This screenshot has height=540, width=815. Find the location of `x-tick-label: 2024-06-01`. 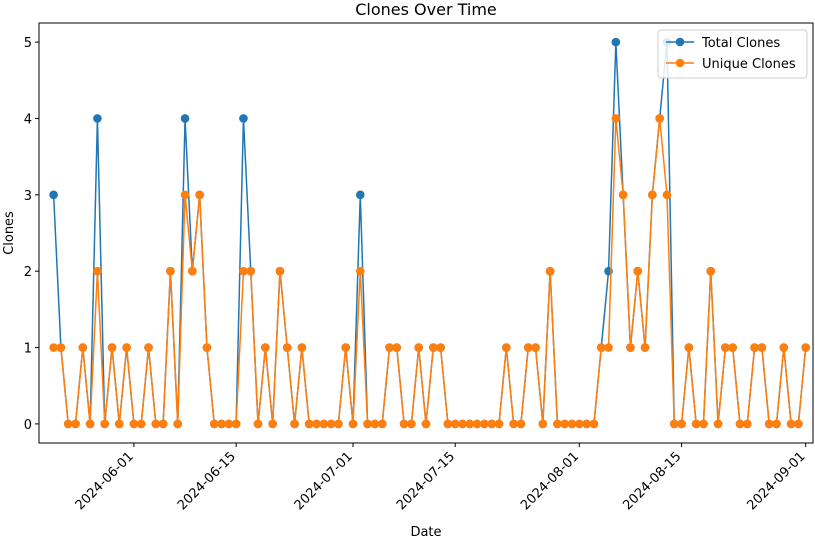

x-tick-label: 2024-06-01 is located at coordinates (105, 481).